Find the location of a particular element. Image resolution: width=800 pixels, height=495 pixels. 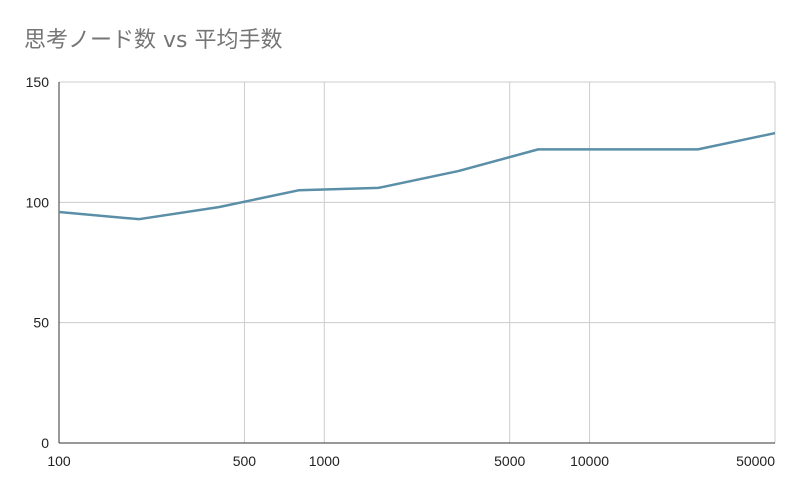

y-tick-label: 0 is located at coordinates (45, 443).